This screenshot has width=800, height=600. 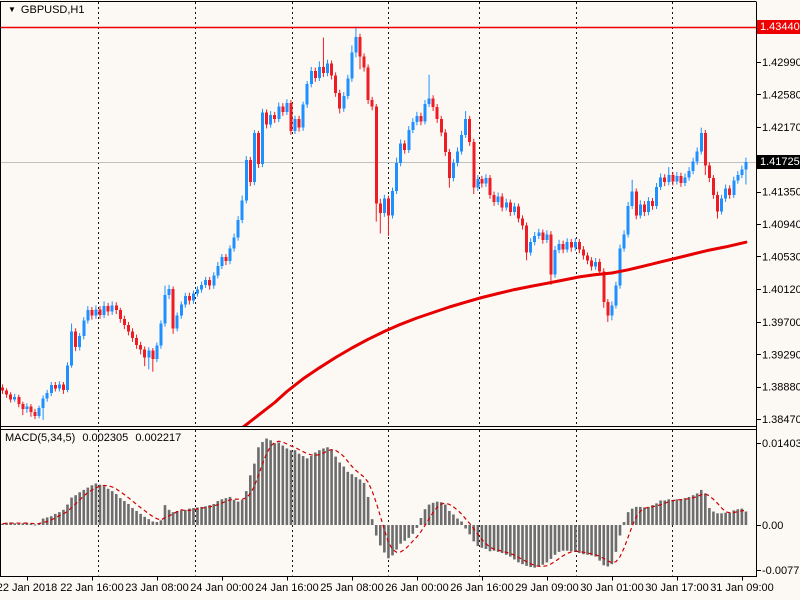 What do you see at coordinates (157, 588) in the screenshot?
I see `svg-text: 23 Jan 08:00` at bounding box center [157, 588].